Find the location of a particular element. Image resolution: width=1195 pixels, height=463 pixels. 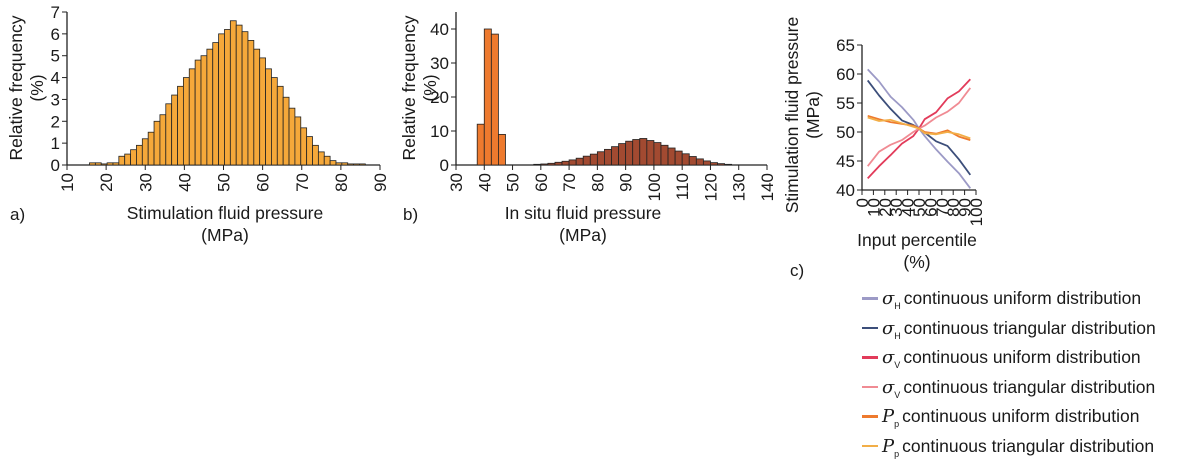

legend-label: σH continuous triangular distribution is located at coordinates (1019, 329).